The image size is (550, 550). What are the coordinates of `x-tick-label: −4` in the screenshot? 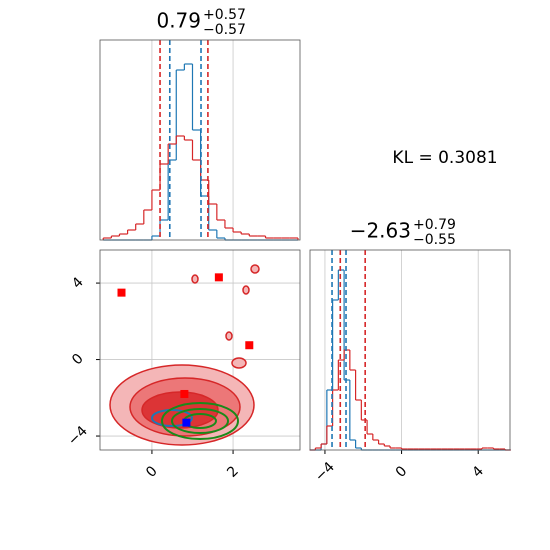 It's located at (325, 472).